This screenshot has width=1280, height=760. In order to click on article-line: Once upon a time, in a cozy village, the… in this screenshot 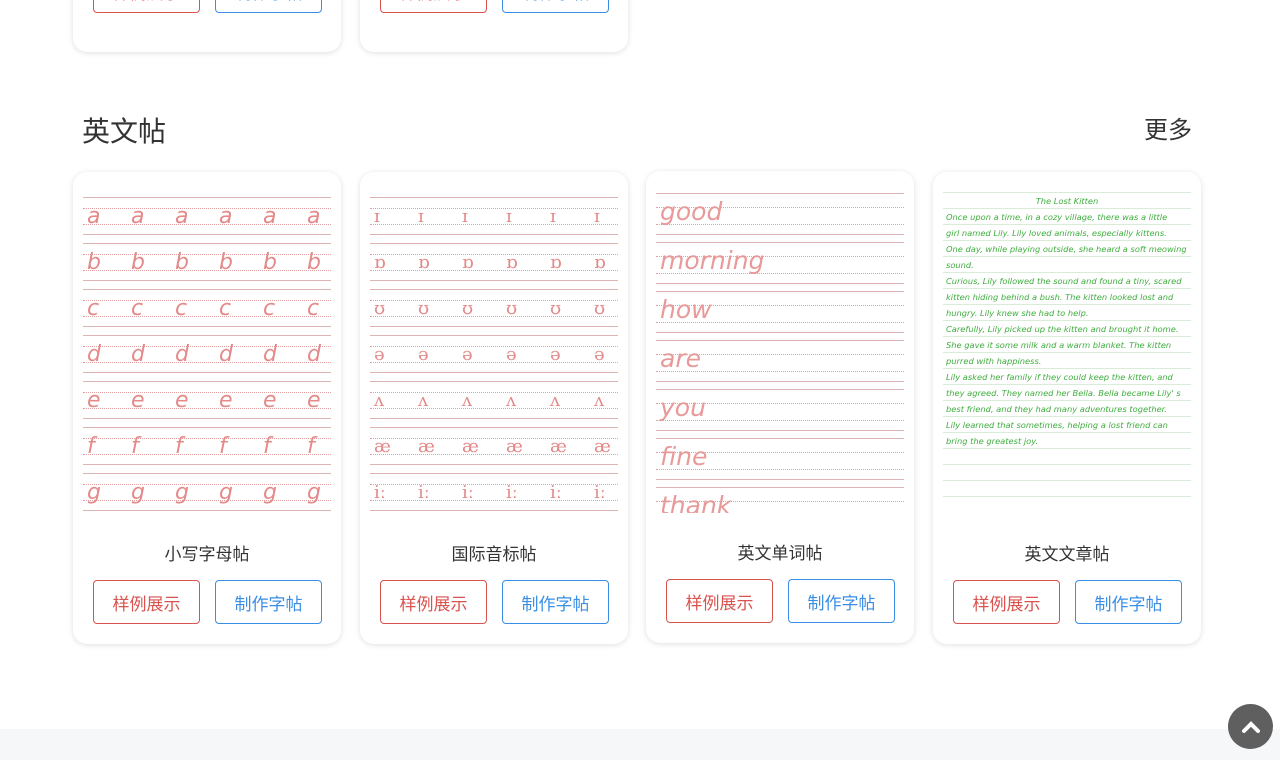, I will do `click(1067, 216)`.